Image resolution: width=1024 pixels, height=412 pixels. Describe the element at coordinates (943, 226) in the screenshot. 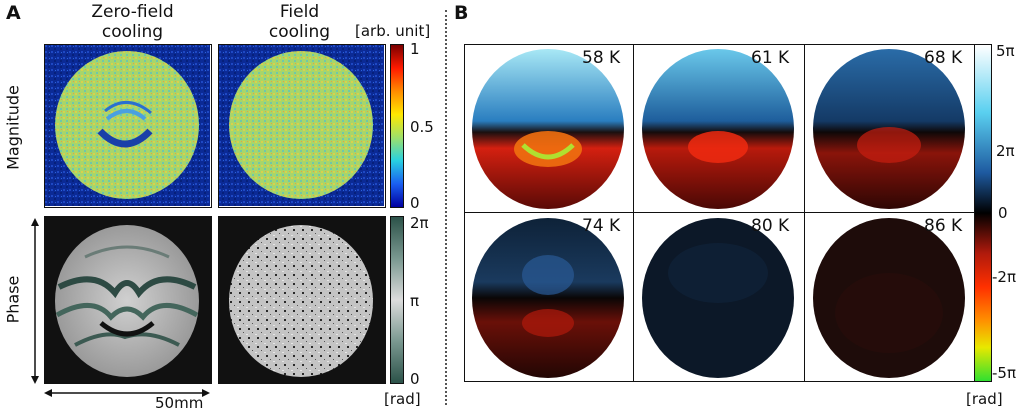

I see `temp-label-86k: 86 K` at that location.